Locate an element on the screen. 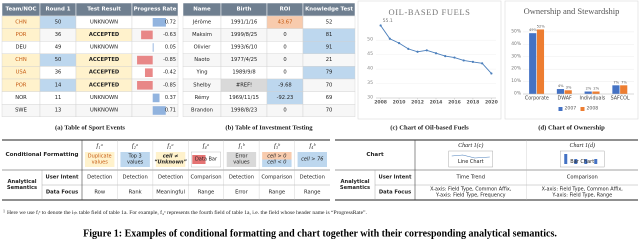  chart-title: OIL-BASED FUELS is located at coordinates (430, 12).